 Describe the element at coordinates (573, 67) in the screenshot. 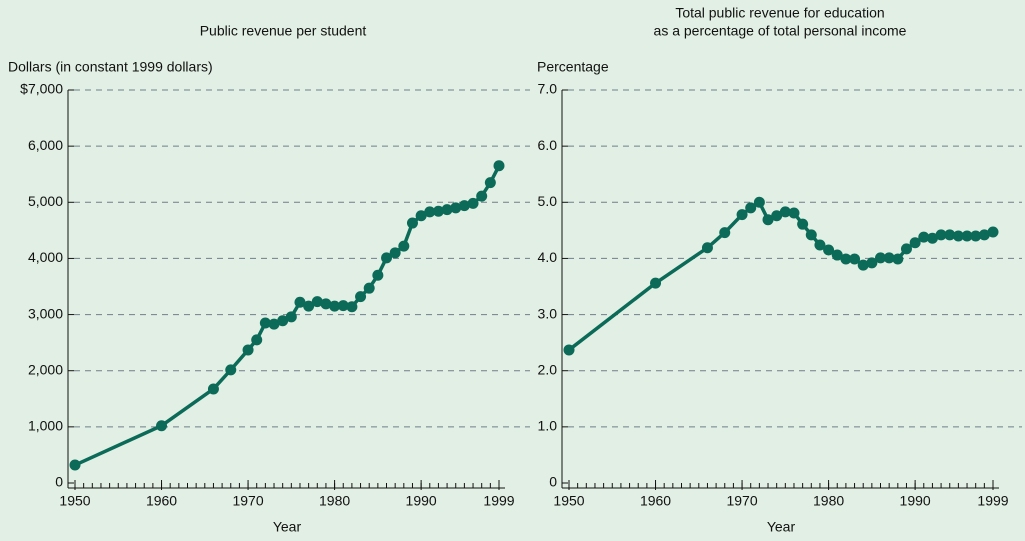

I see `y-axis-label: Percentage` at that location.